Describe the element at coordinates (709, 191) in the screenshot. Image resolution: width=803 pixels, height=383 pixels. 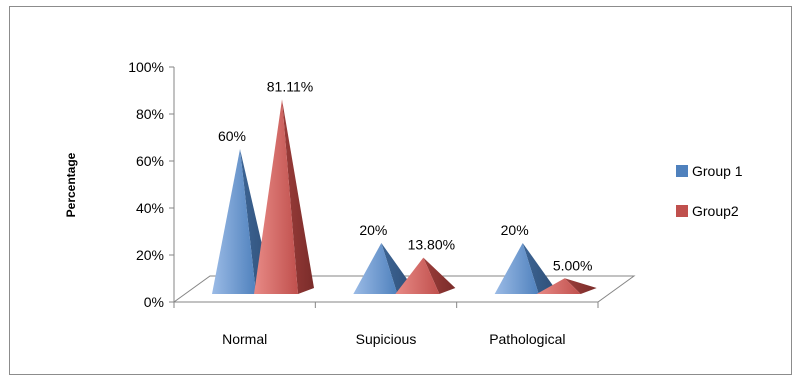
I see `legend: Group 1 Group2` at that location.